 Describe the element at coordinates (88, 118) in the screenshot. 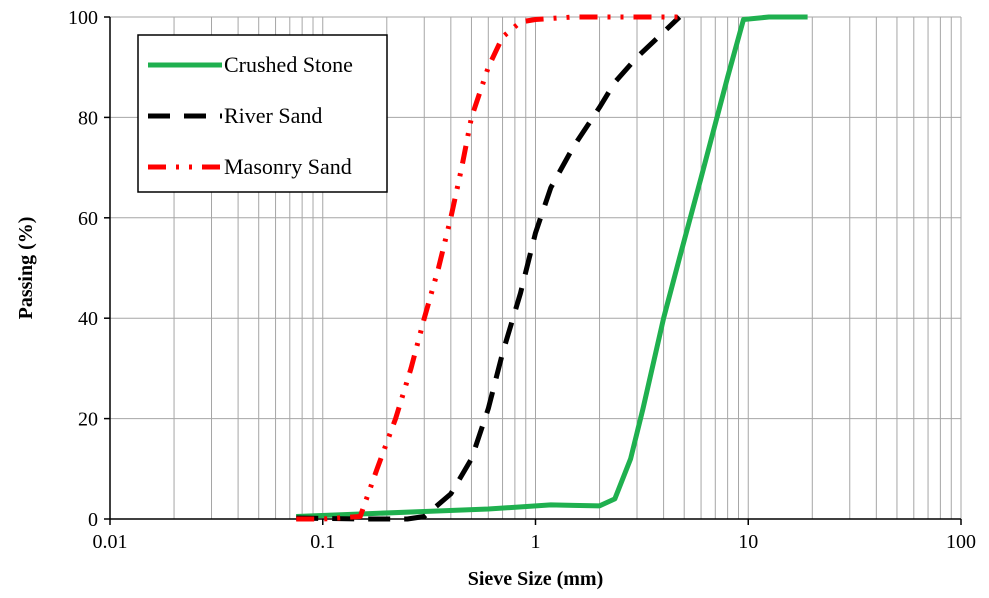

I see `y-tick-label: 80` at that location.